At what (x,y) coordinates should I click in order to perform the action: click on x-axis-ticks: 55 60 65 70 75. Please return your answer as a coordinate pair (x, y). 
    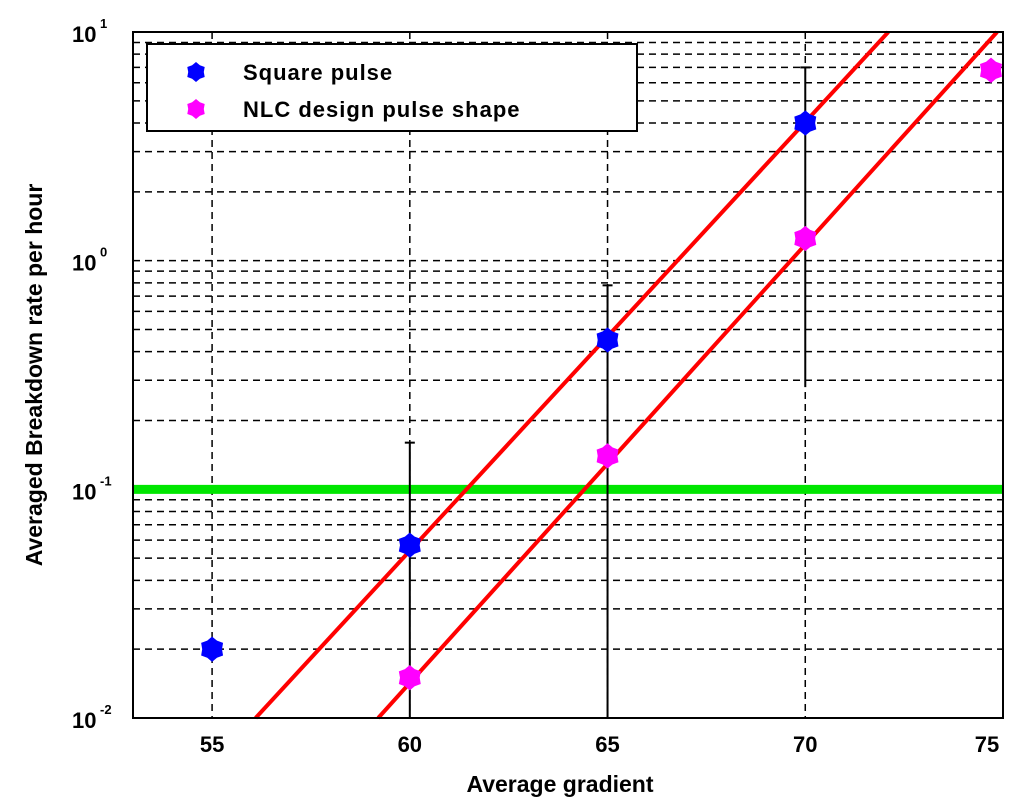
    Looking at the image, I should click on (599, 744).